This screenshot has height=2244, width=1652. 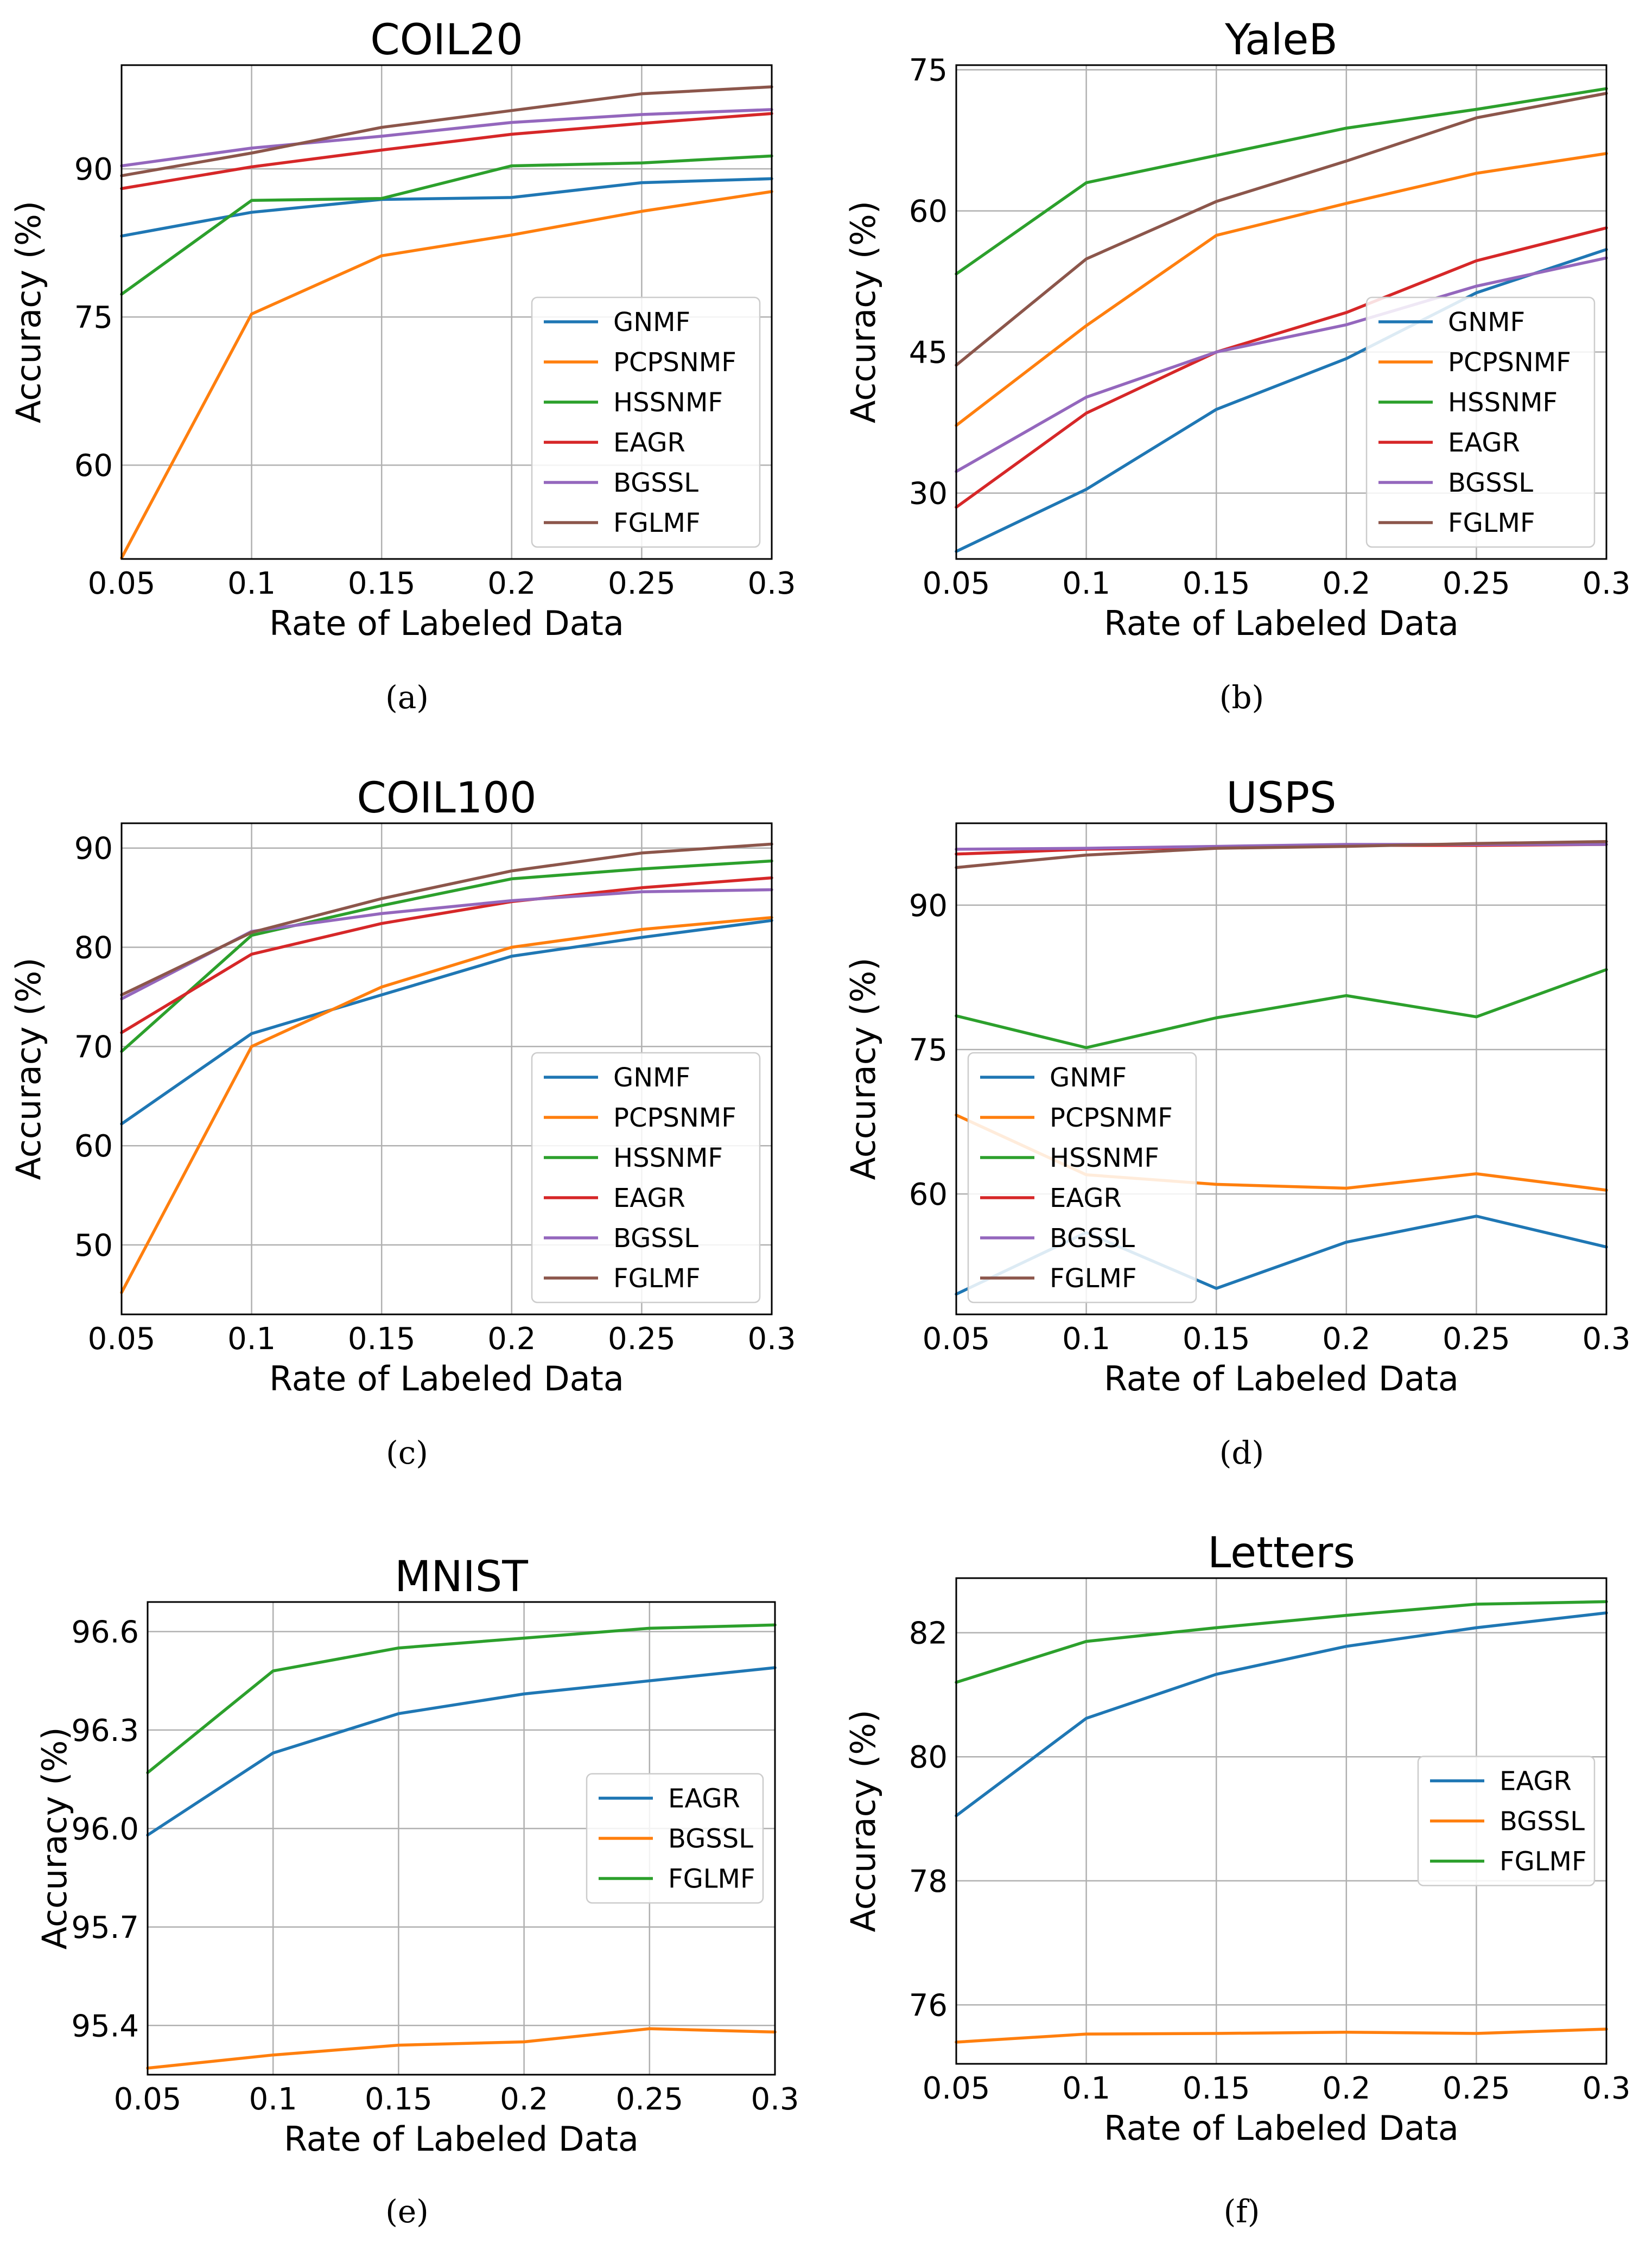 I want to click on panel-caption: (f), so click(x=1242, y=2211).